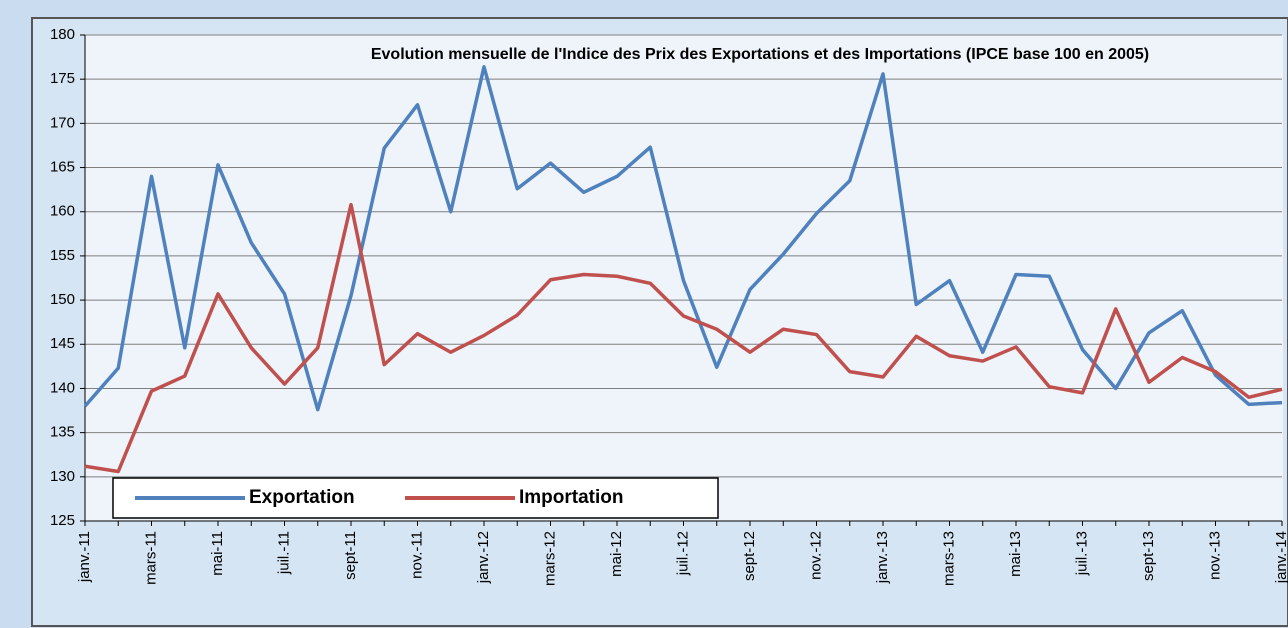  What do you see at coordinates (815, 555) in the screenshot?
I see `x-tick-label: nov.-12` at bounding box center [815, 555].